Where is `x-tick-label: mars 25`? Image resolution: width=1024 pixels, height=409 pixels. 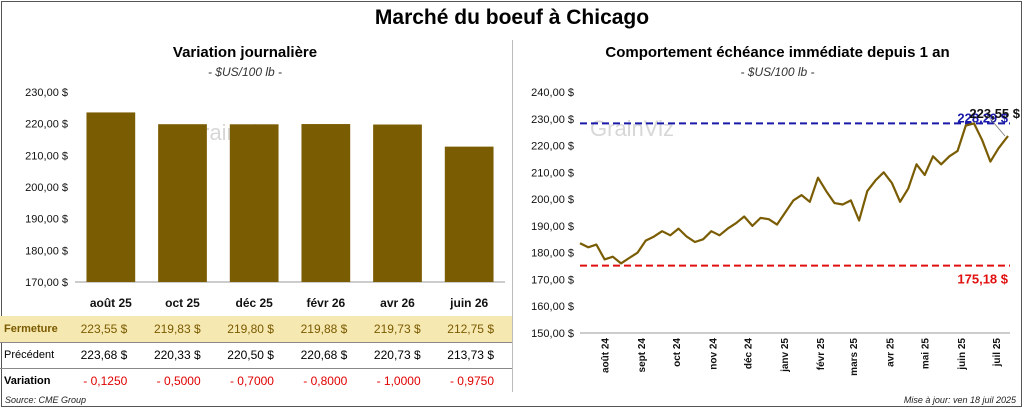 x-tick-label: mars 25 is located at coordinates (854, 357).